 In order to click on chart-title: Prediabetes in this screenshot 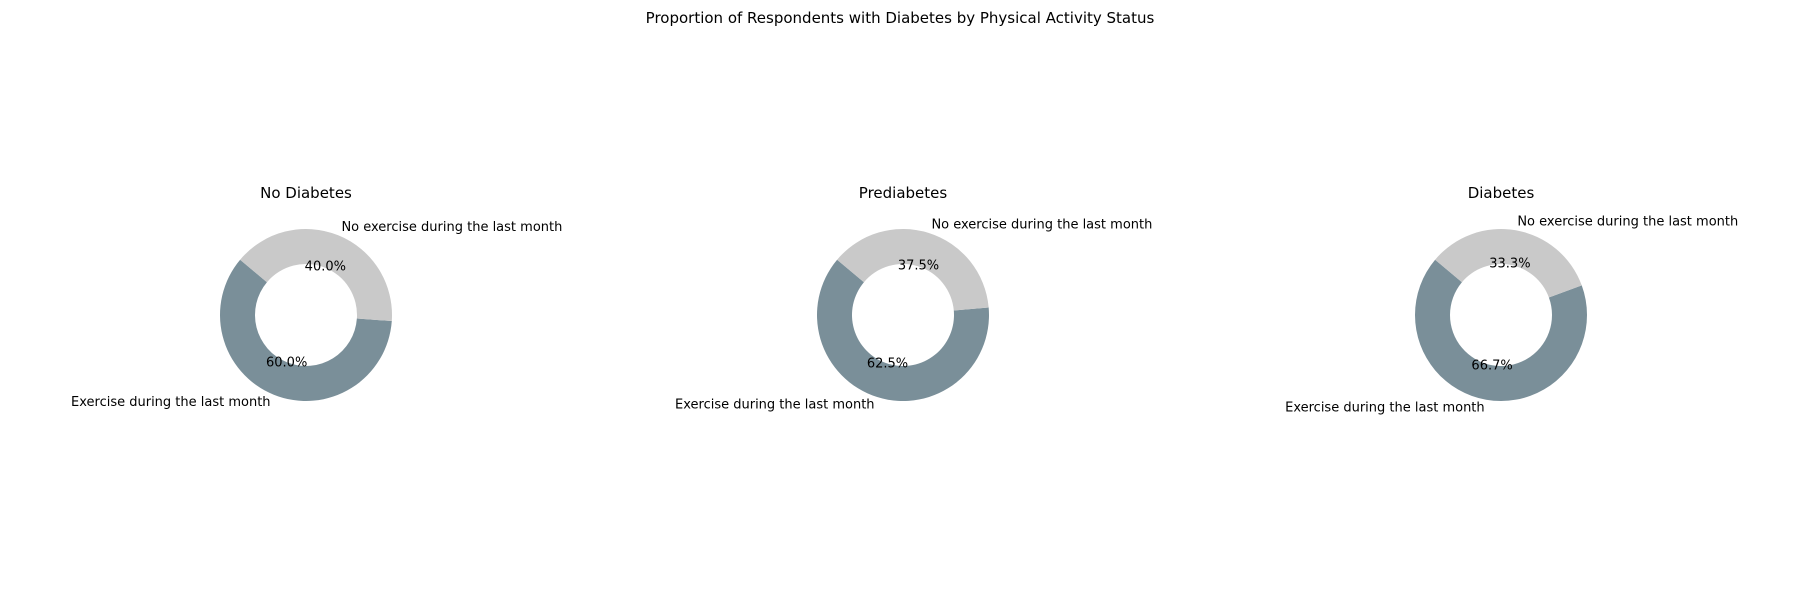, I will do `click(903, 193)`.